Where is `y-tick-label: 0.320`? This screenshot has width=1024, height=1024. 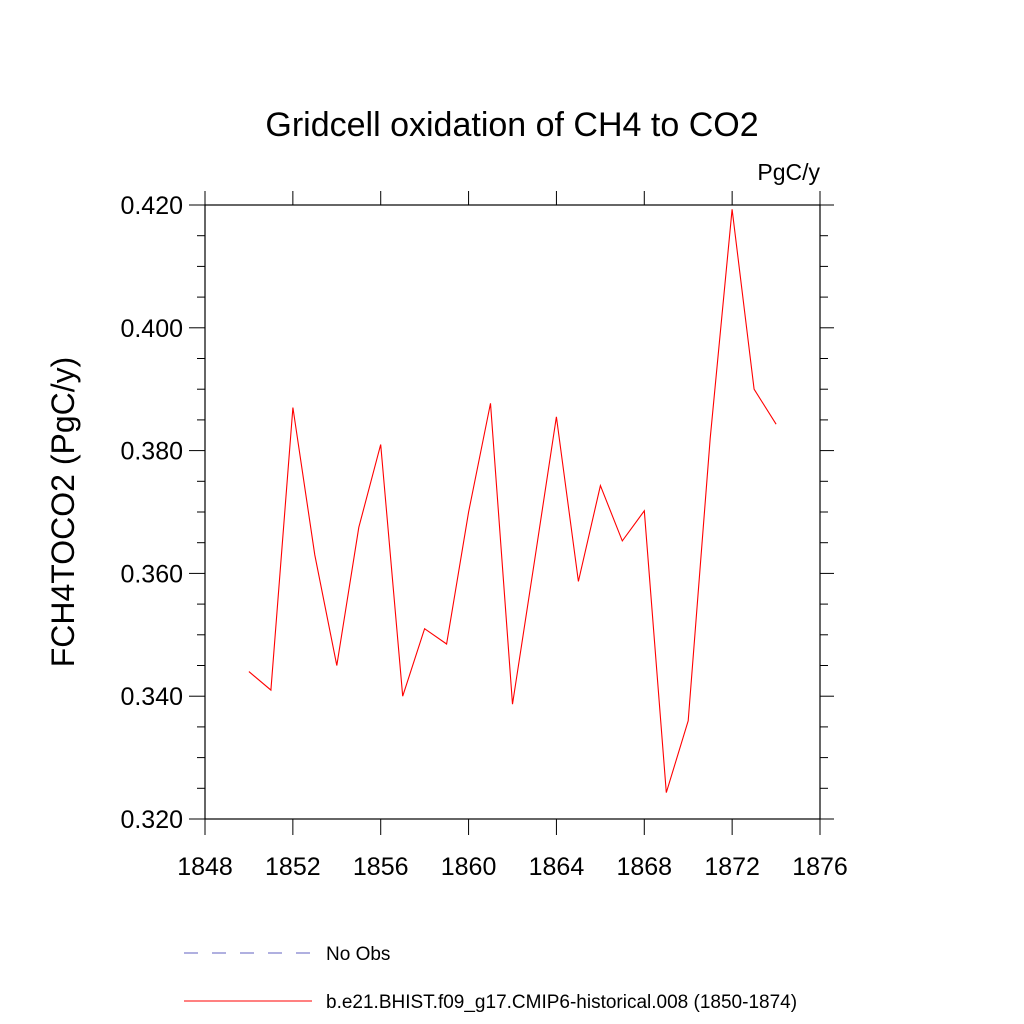 y-tick-label: 0.320 is located at coordinates (151, 820).